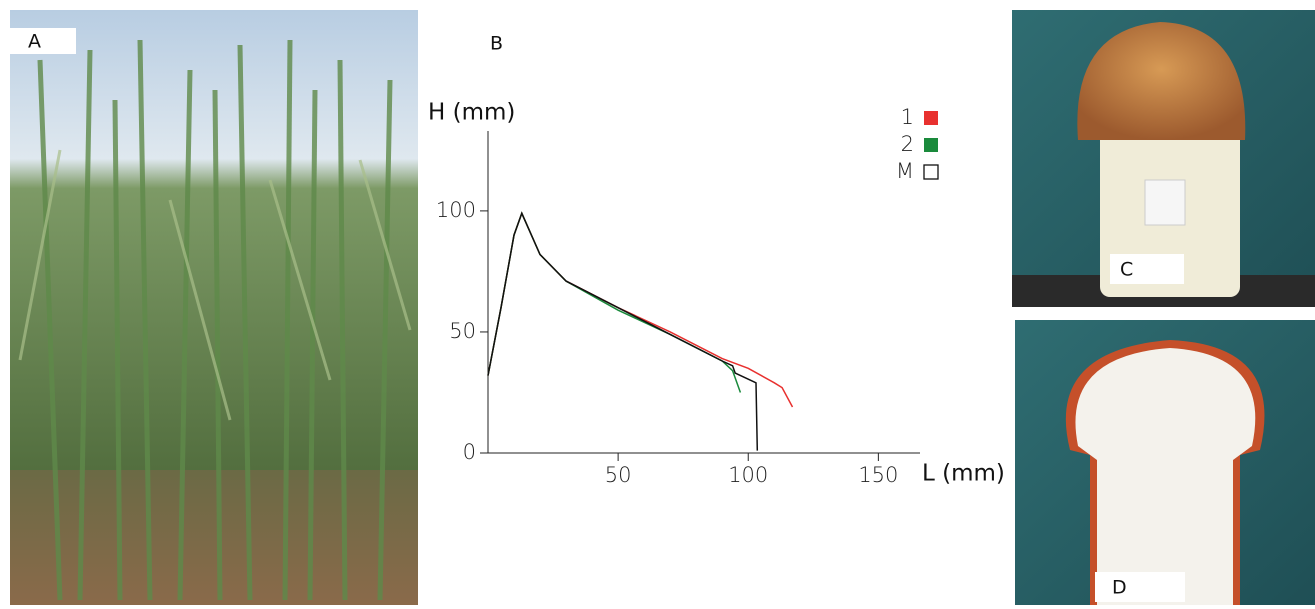 This screenshot has height=609, width=1315. Describe the element at coordinates (878, 475) in the screenshot. I see `x-tick-label: 150` at that location.